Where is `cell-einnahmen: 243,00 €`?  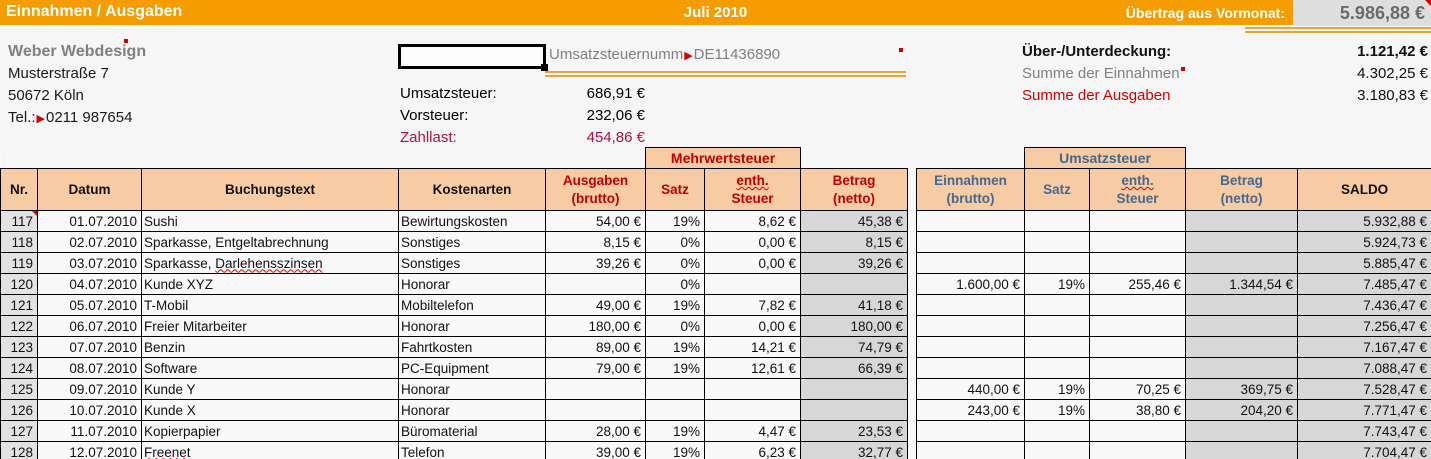
cell-einnahmen: 243,00 € is located at coordinates (971, 410).